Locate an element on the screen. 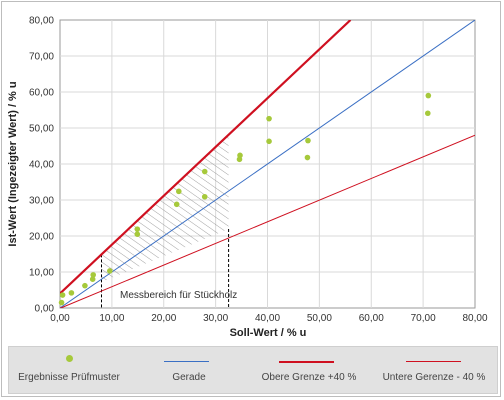 This screenshot has height=400, width=504. legend-label-lower: Untere Gerenze - 40 % is located at coordinates (434, 377).